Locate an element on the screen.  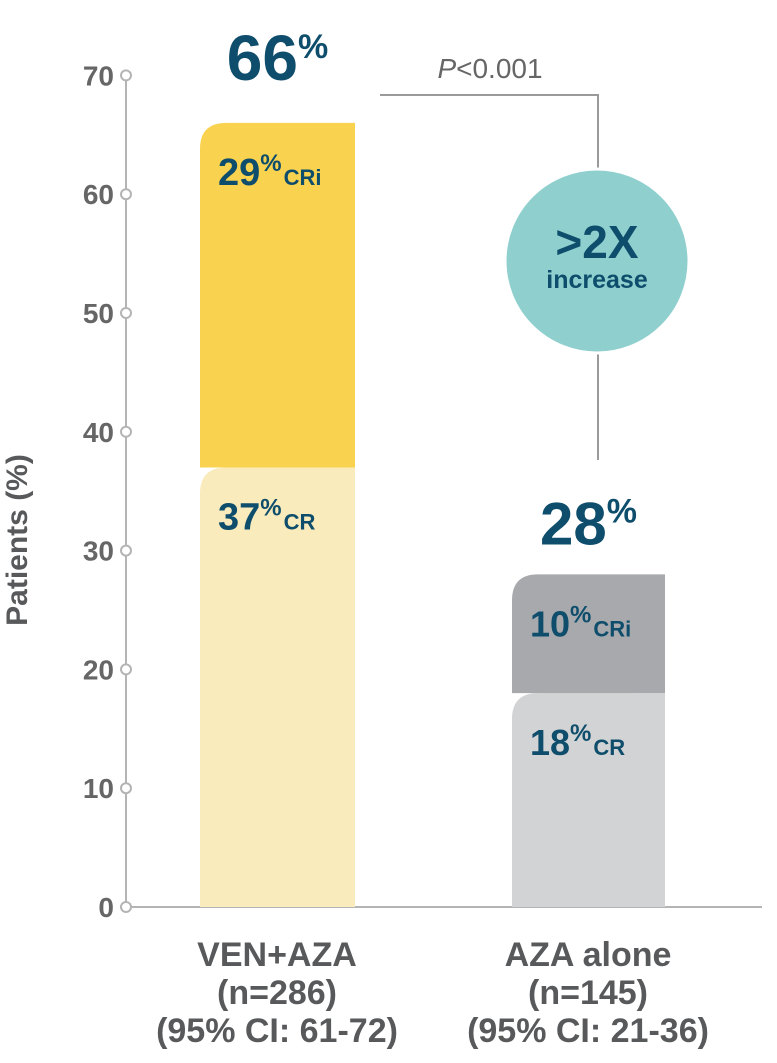
callout-main-text: >2X is located at coordinates (596, 242).